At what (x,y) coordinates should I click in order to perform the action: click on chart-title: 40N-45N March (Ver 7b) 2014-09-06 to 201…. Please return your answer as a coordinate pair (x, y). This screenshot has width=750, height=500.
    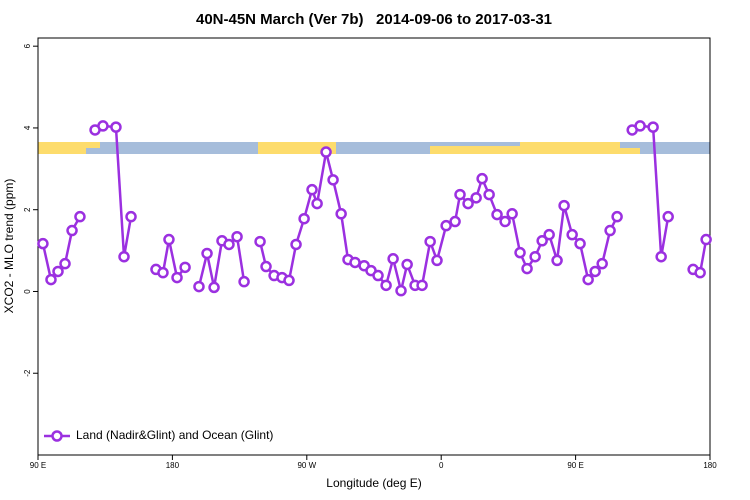
    Looking at the image, I should click on (374, 19).